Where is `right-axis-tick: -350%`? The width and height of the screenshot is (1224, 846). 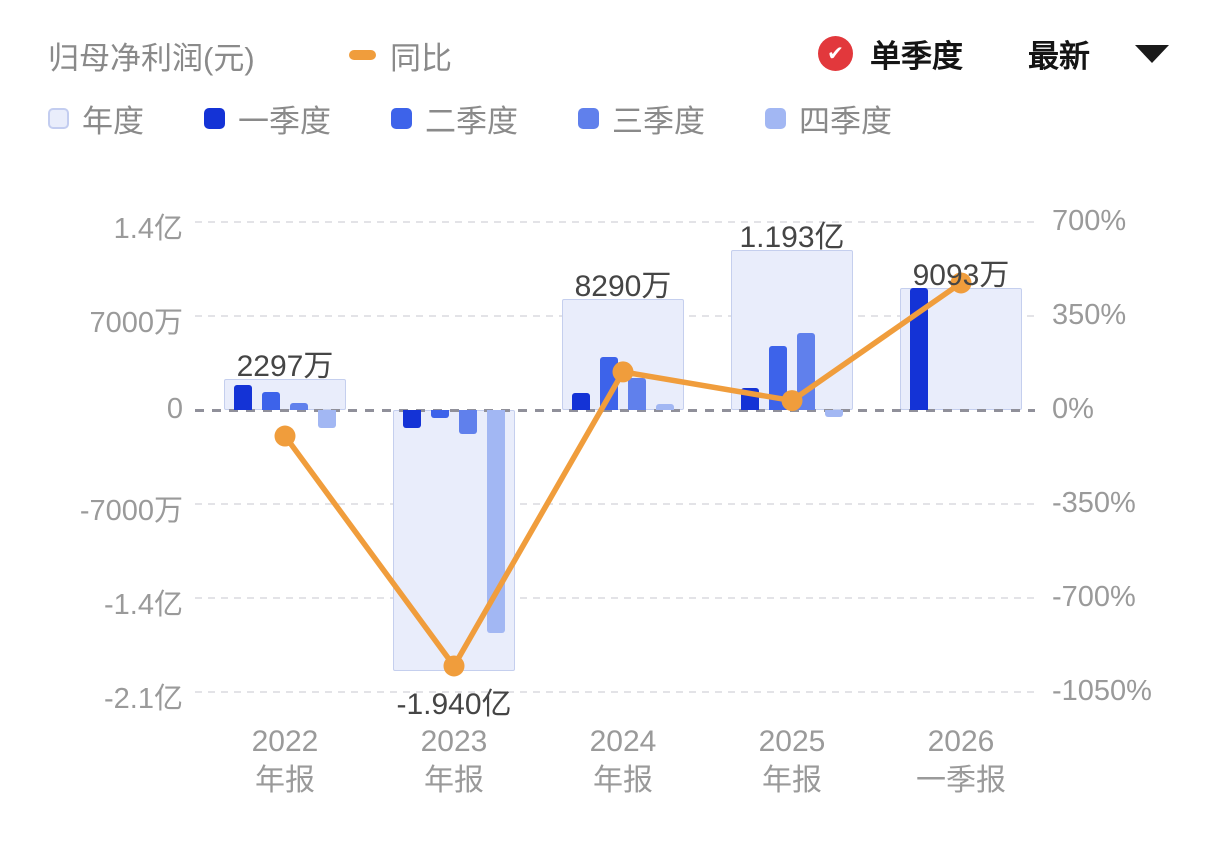
right-axis-tick: -350% is located at coordinates (1094, 503).